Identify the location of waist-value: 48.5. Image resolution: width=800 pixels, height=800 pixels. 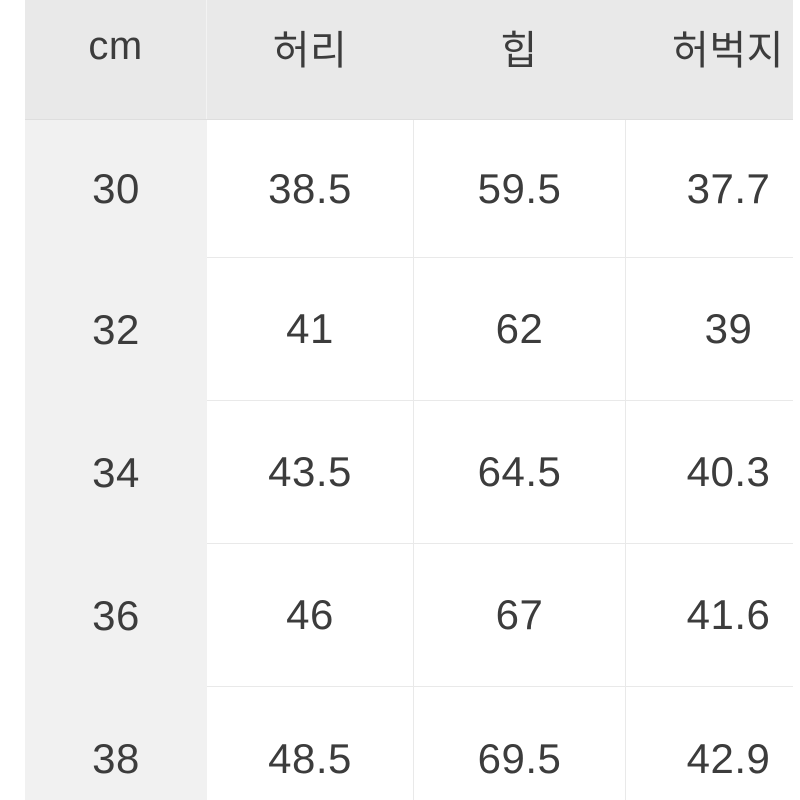
(310, 743).